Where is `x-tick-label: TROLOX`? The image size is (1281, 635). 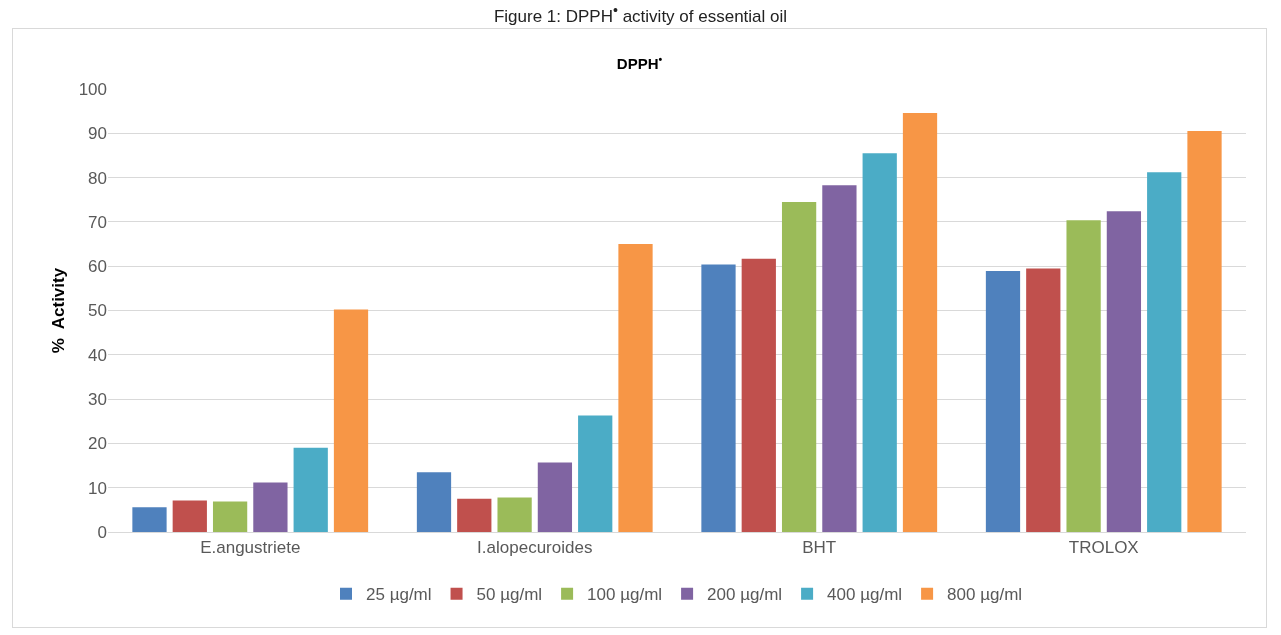 x-tick-label: TROLOX is located at coordinates (1103, 548).